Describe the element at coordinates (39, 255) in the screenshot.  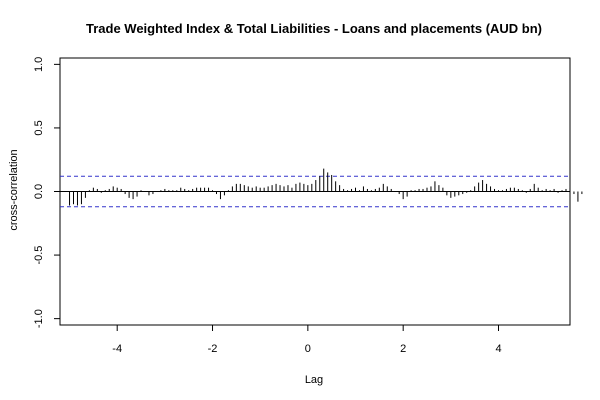
I see `y-tick-label: -0.5` at that location.